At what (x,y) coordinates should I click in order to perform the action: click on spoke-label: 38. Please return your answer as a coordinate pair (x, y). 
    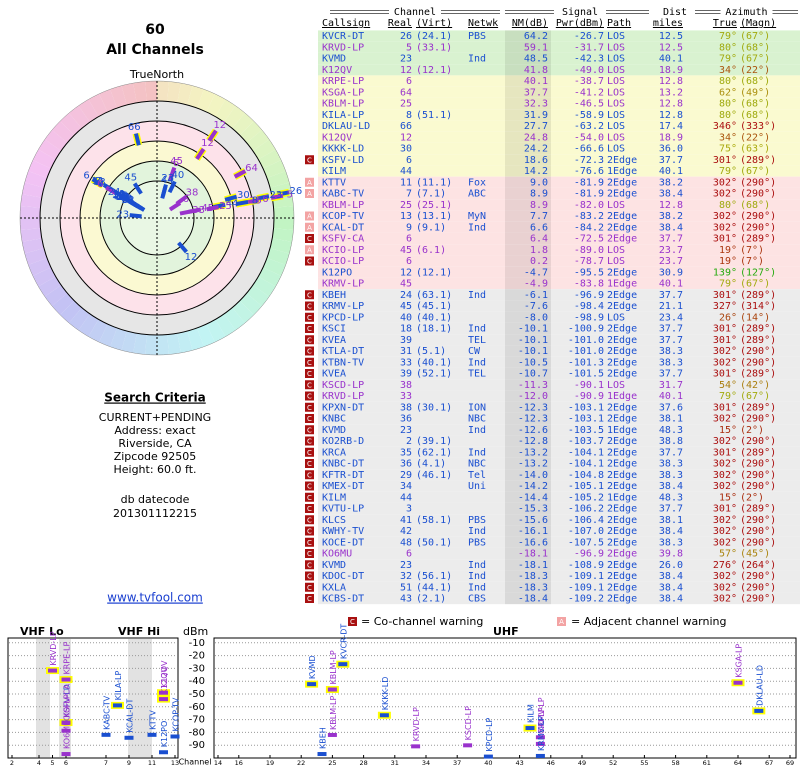
    Looking at the image, I should click on (192, 193).